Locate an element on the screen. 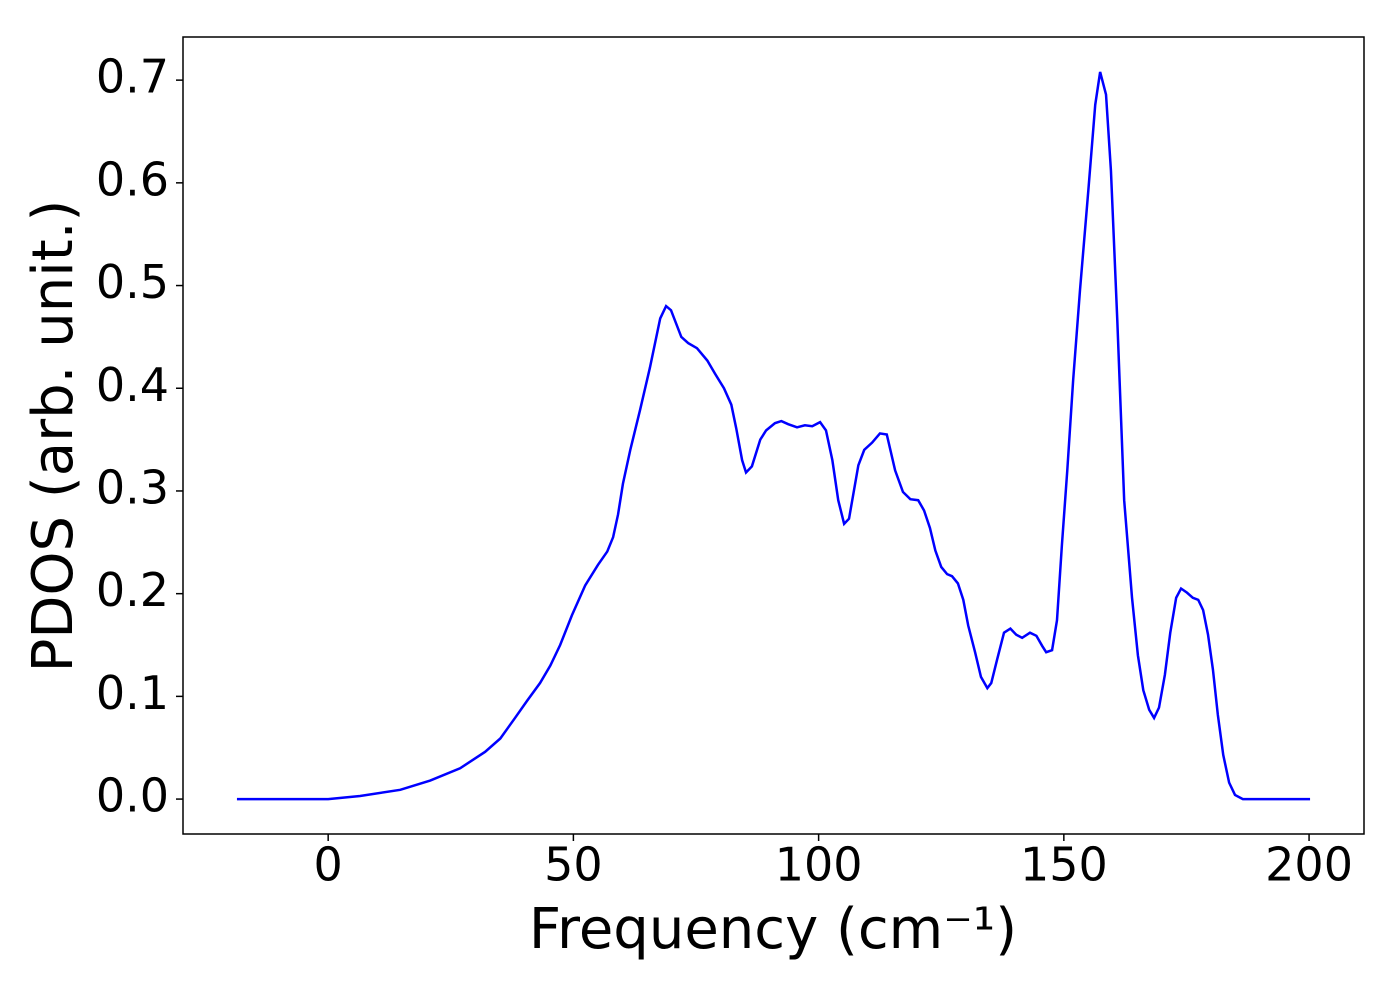  y-tick-label: 0.6 is located at coordinates (132, 179).